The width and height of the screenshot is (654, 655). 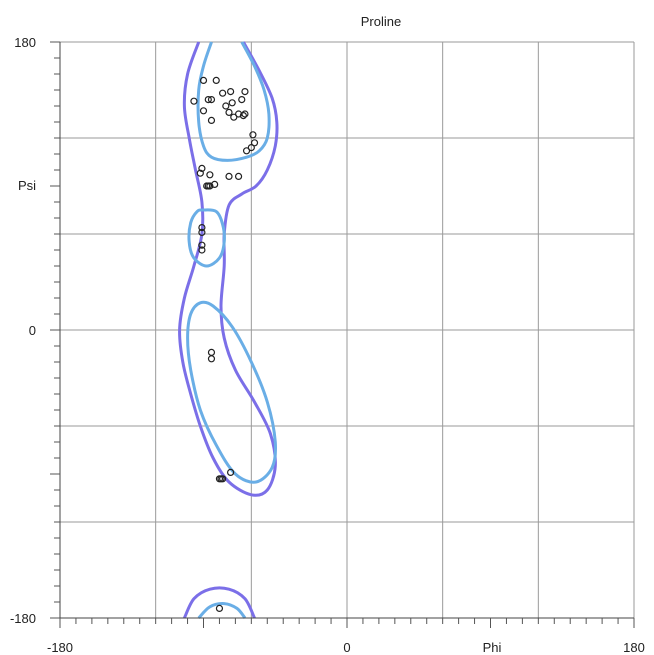 I want to click on inner-contour-oval, so click(x=206, y=238).